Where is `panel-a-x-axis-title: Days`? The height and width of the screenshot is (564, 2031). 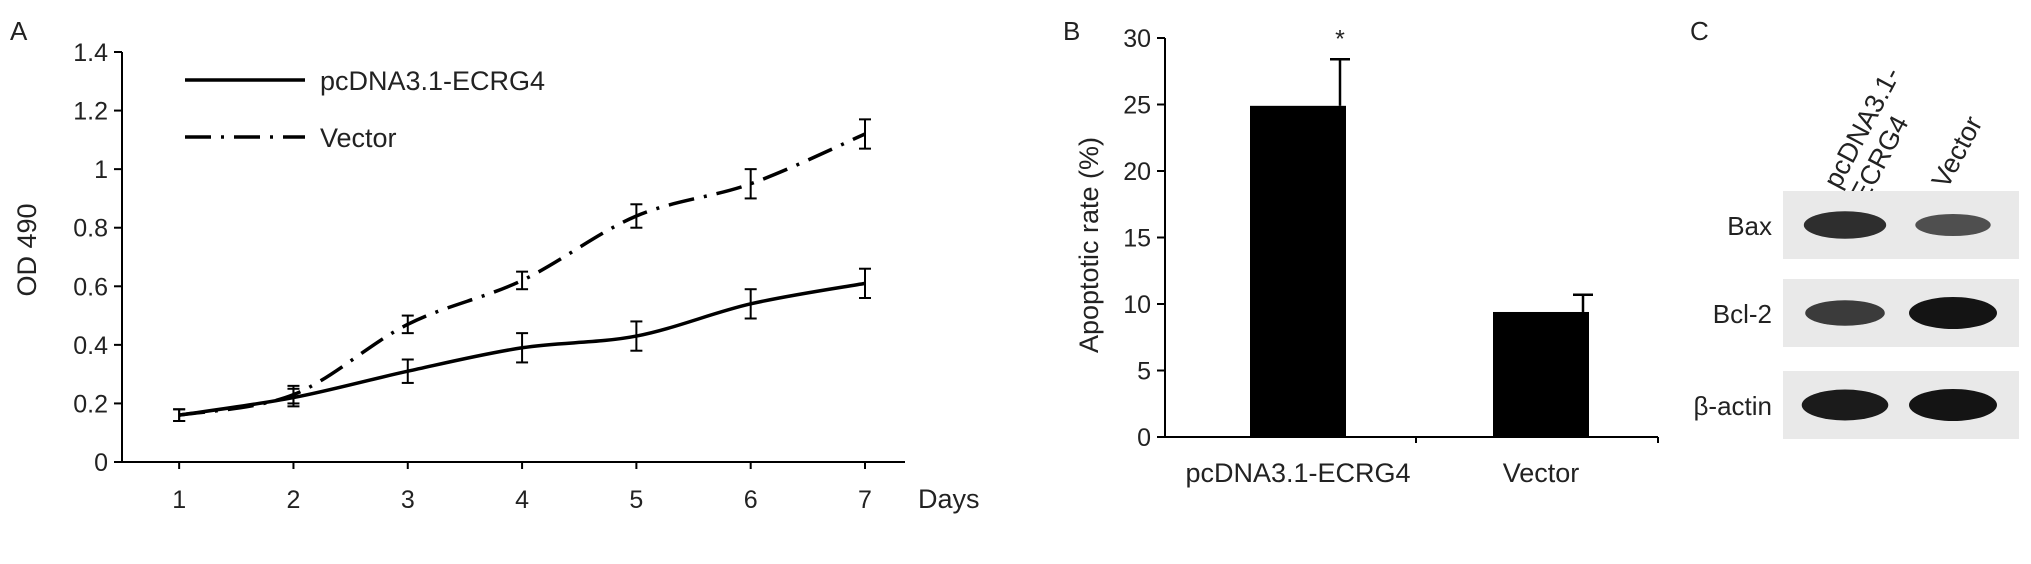
panel-a-x-axis-title: Days is located at coordinates (949, 499).